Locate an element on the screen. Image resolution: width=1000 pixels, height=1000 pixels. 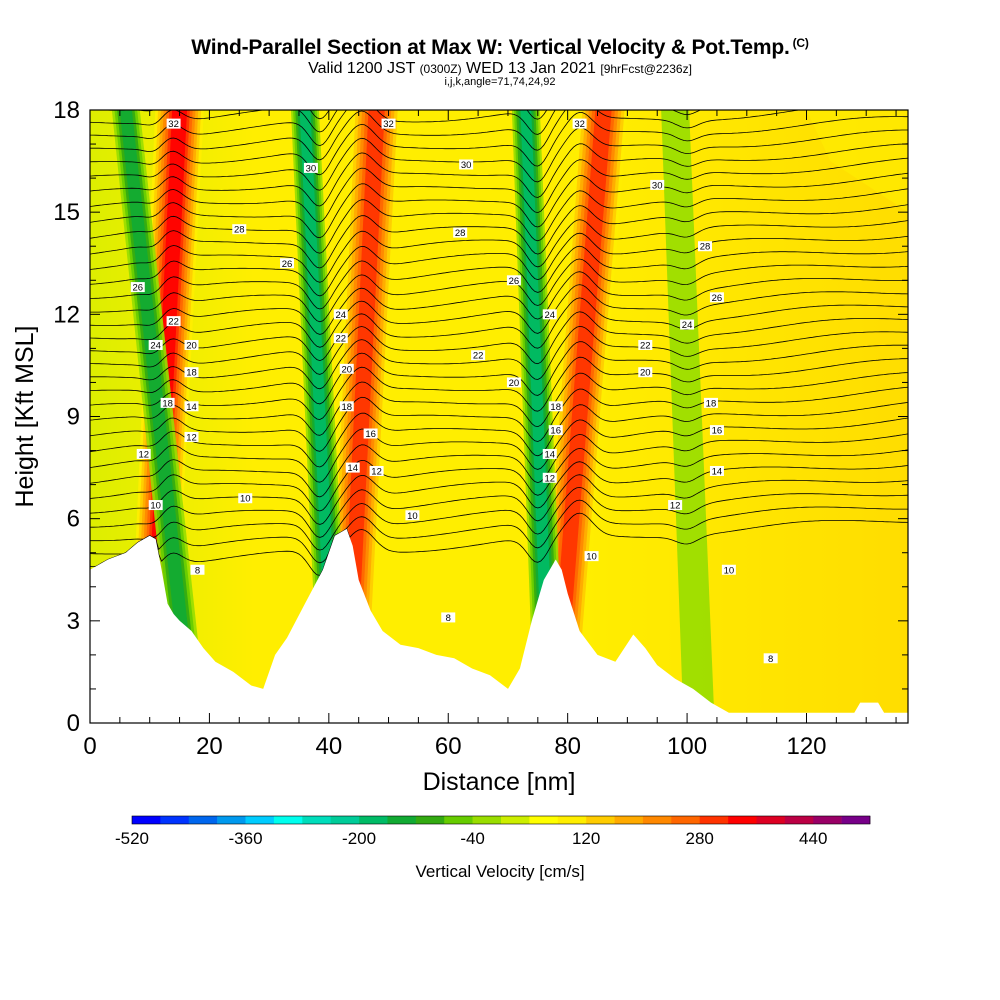
colorbar-tick-label: 120 is located at coordinates (586, 838).